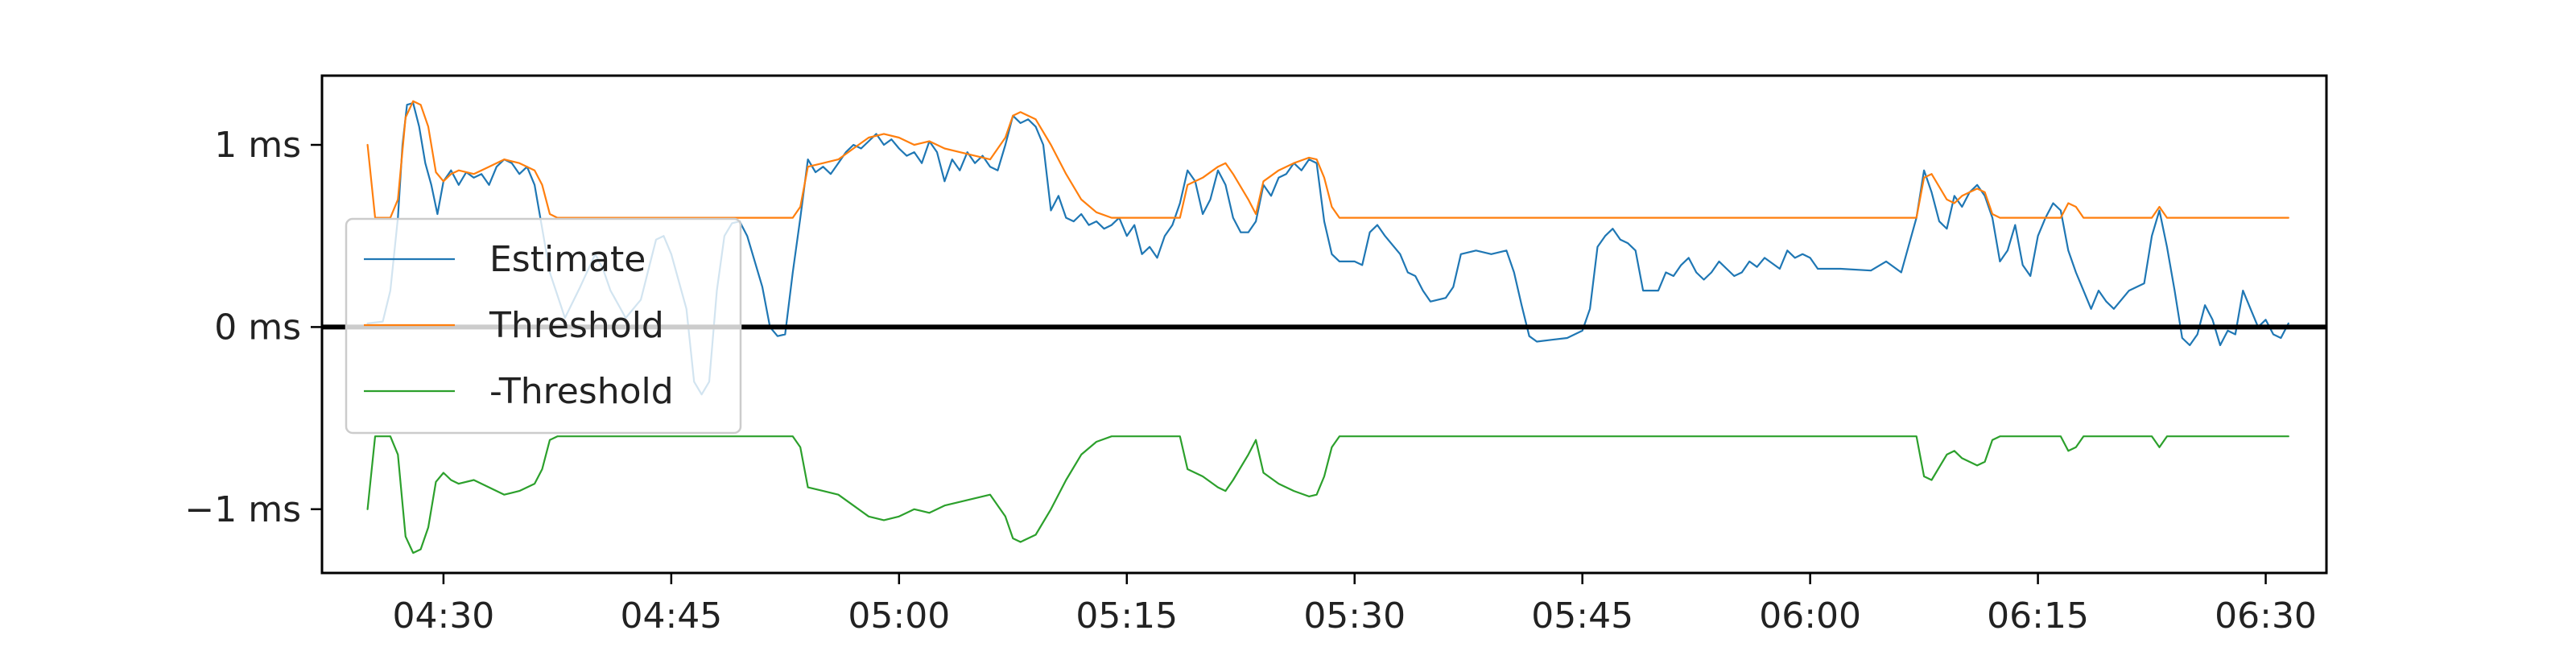 Image resolution: width=2576 pixels, height=647 pixels. I want to click on x-tick-label: 06:15, so click(2038, 616).